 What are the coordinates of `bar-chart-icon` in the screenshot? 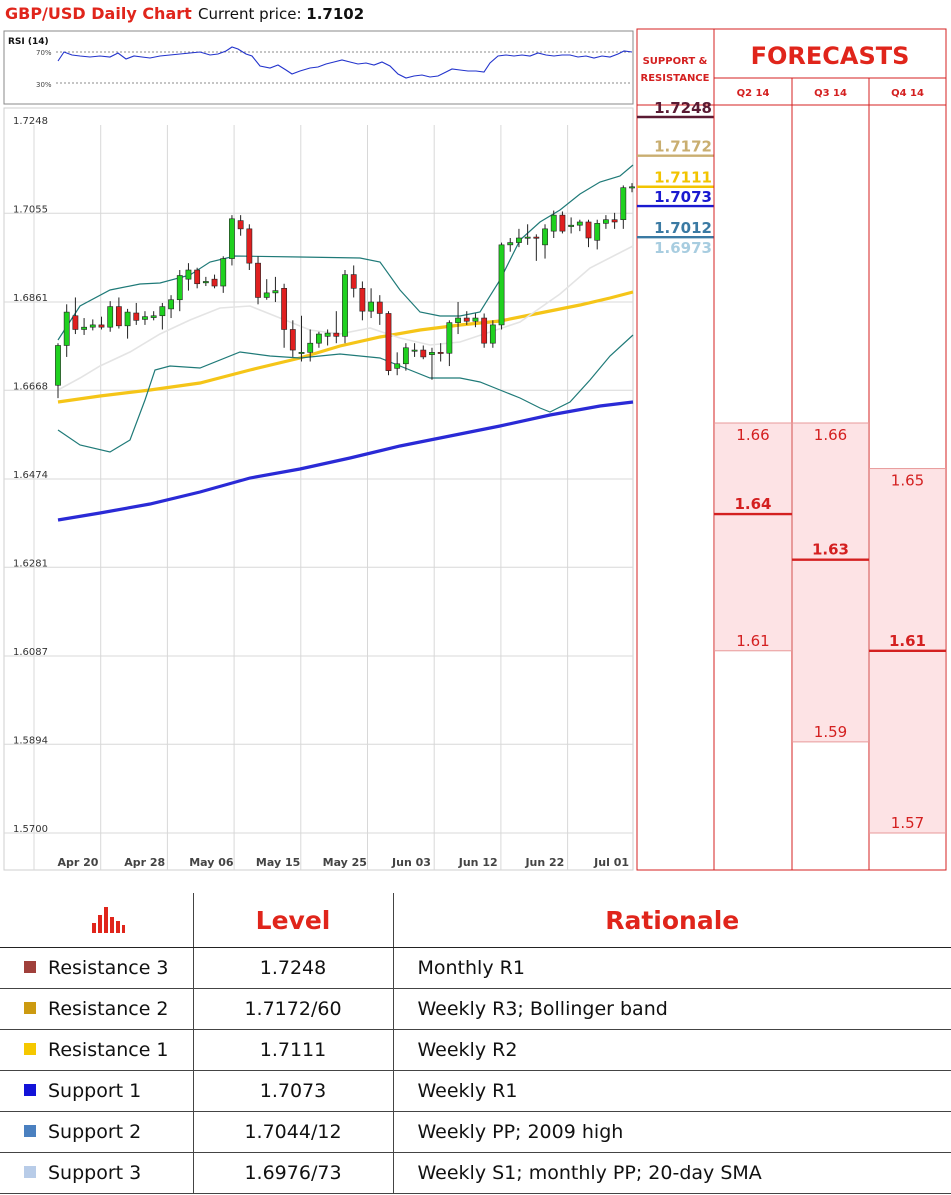 It's located at (109, 920).